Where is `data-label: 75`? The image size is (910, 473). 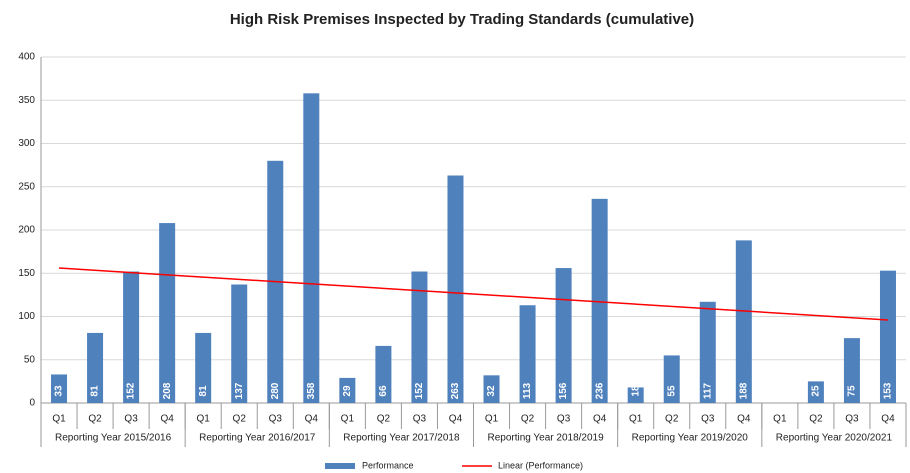 data-label: 75 is located at coordinates (852, 391).